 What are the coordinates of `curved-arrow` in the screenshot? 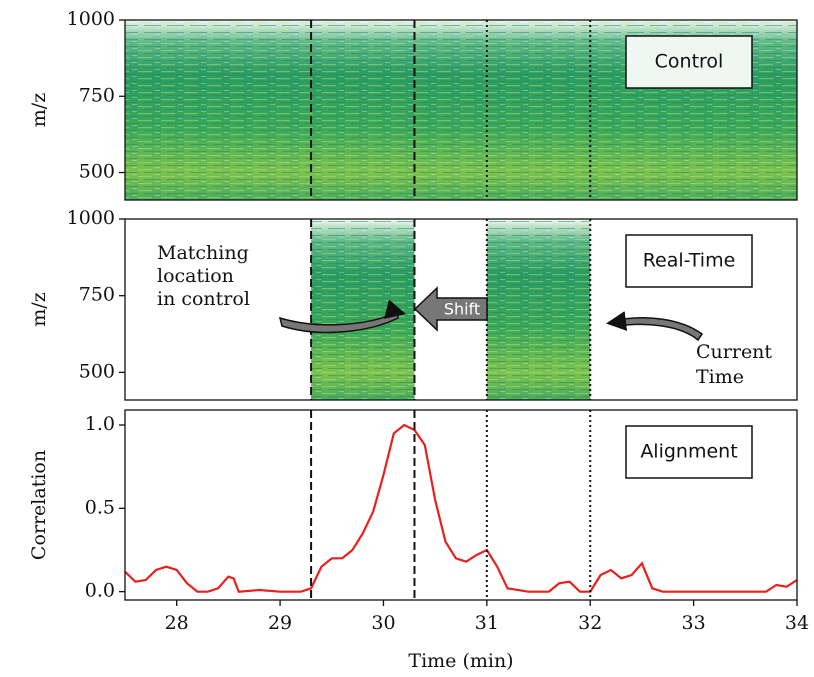 It's located at (660, 329).